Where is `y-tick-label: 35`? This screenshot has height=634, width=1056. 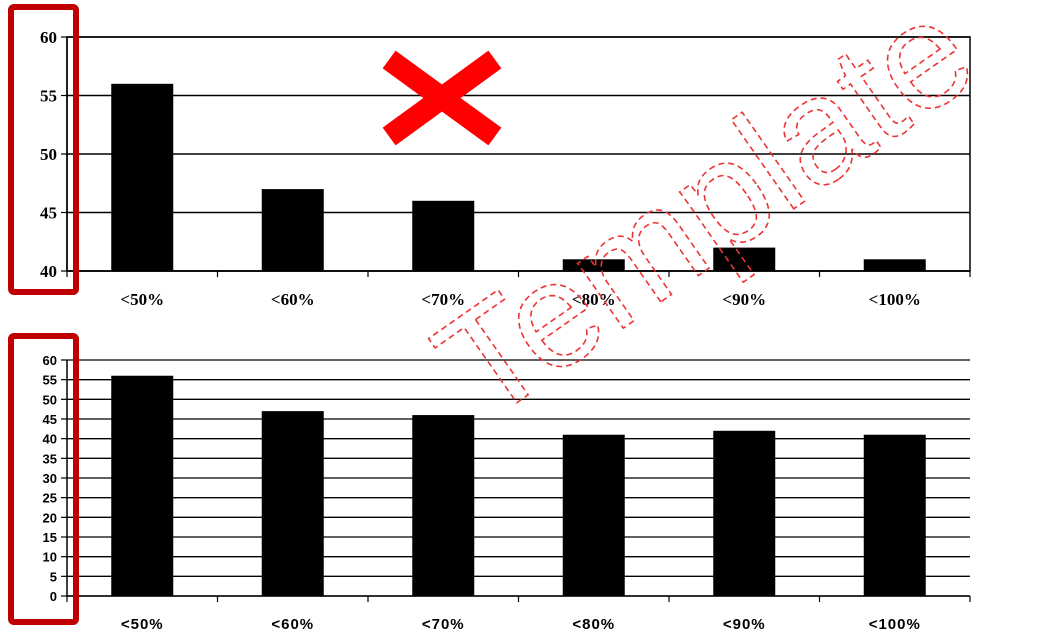
y-tick-label: 35 is located at coordinates (50, 458).